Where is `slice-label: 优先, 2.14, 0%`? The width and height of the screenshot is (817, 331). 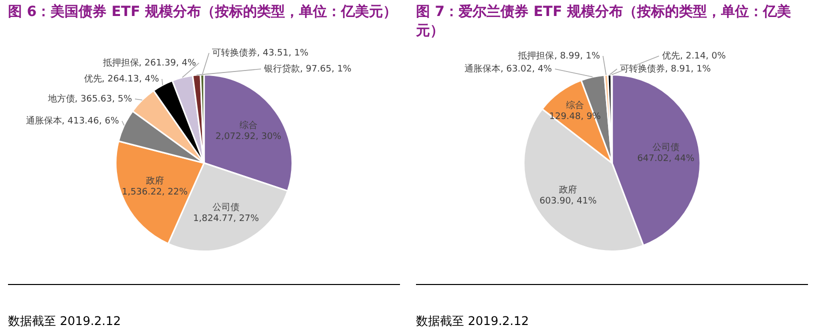
slice-label: 优先, 2.14, 0% is located at coordinates (694, 56).